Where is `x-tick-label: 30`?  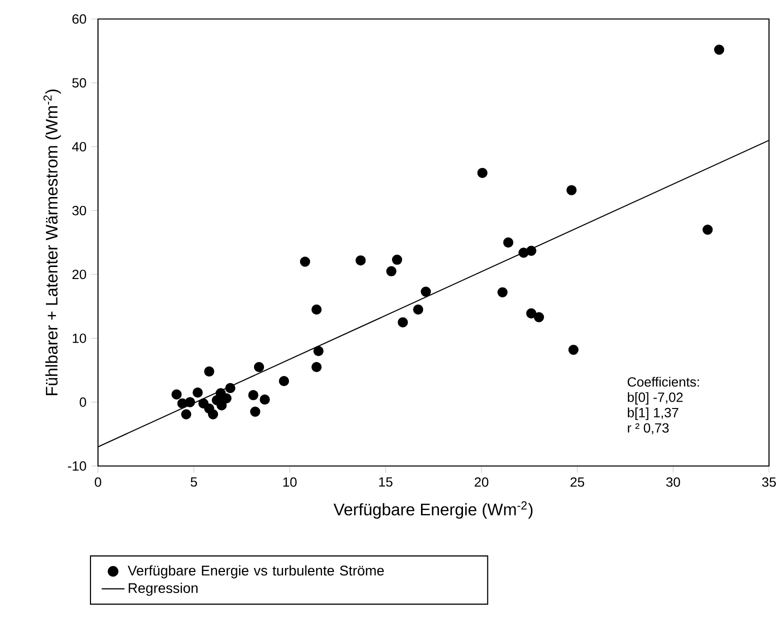 x-tick-label: 30 is located at coordinates (673, 482).